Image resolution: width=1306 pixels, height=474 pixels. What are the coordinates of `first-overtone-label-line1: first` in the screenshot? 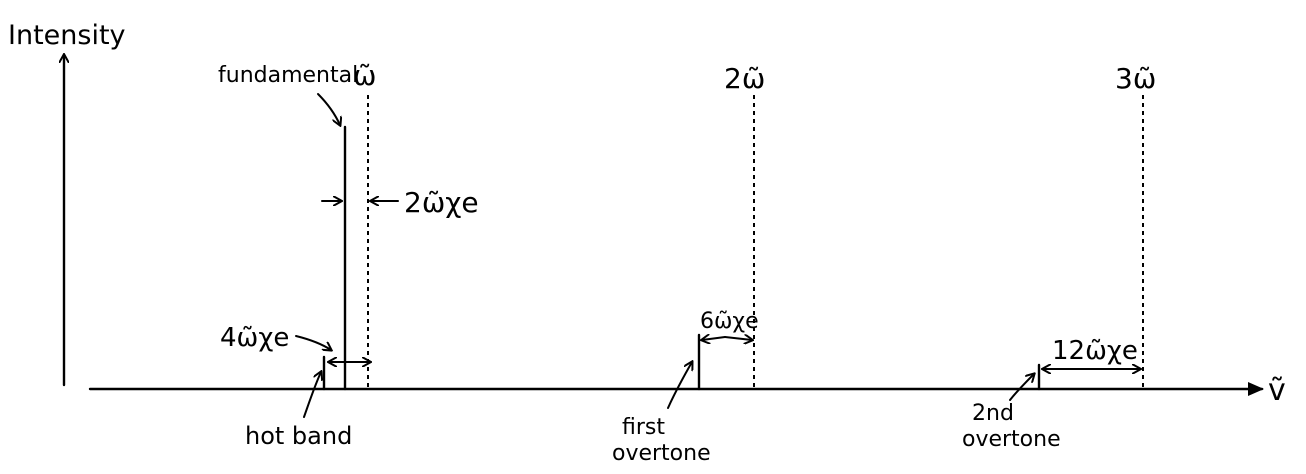 It's located at (643, 427).